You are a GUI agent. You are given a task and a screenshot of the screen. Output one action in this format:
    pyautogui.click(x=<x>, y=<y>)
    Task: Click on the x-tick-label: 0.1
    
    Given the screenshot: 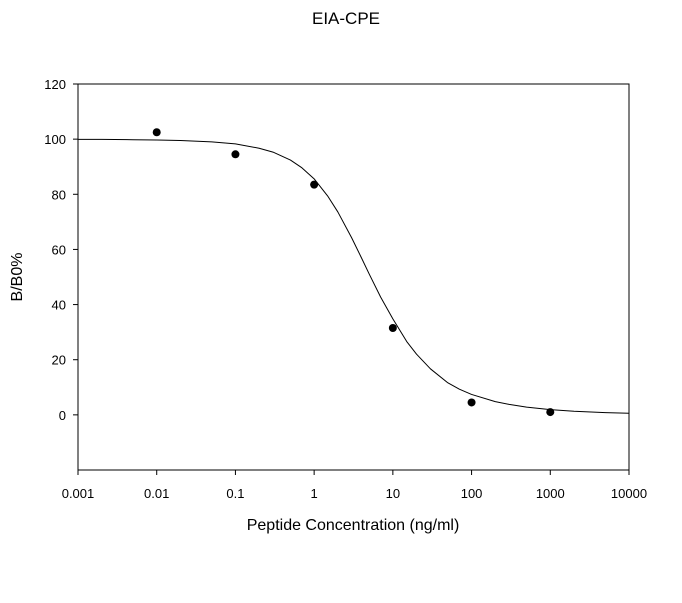 What is the action you would take?
    pyautogui.click(x=235, y=493)
    